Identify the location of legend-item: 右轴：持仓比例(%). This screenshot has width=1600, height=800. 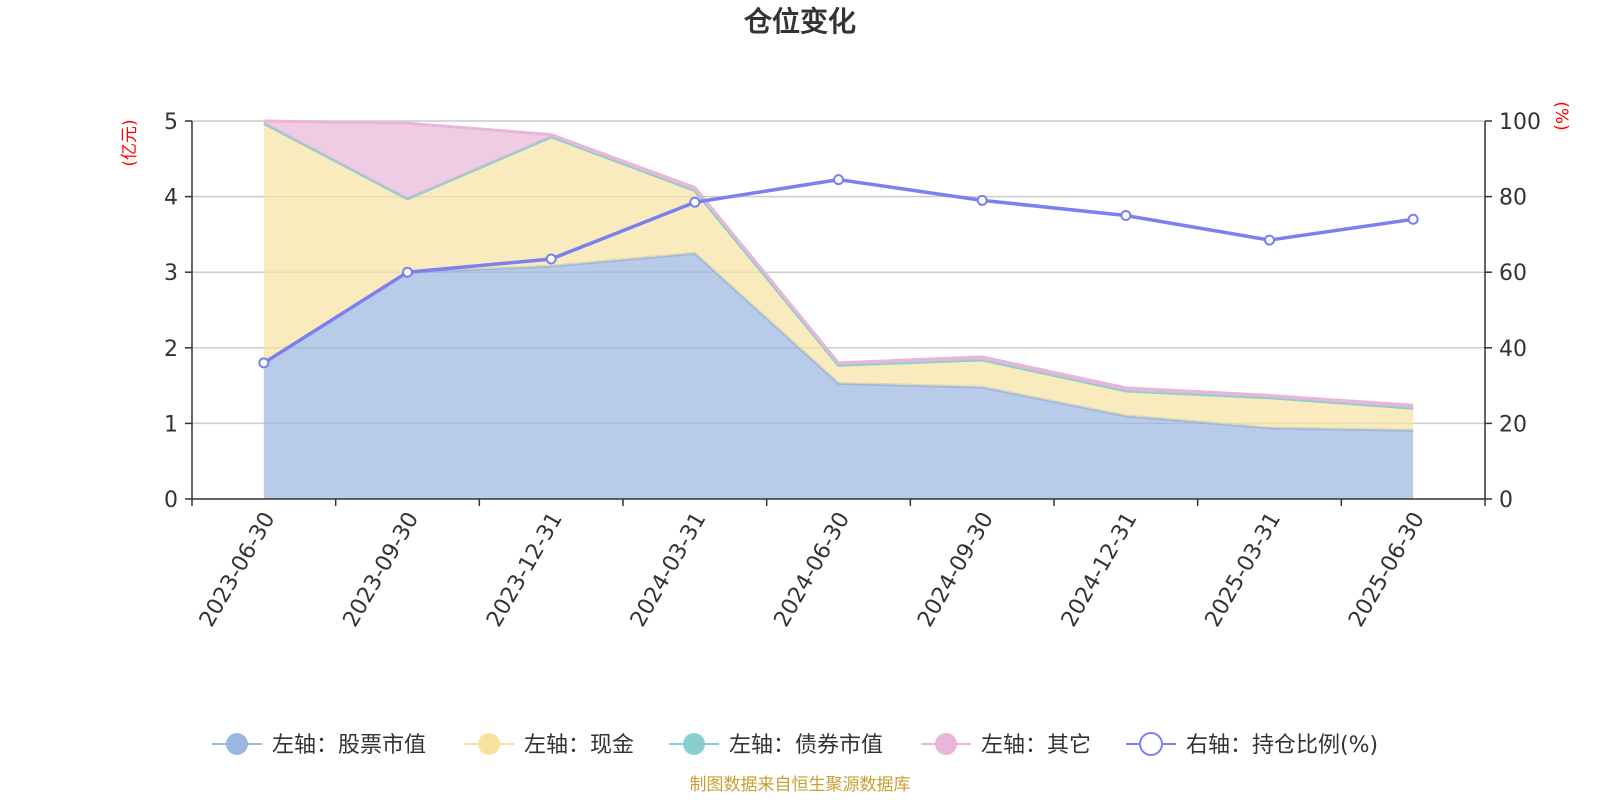
(1252, 745).